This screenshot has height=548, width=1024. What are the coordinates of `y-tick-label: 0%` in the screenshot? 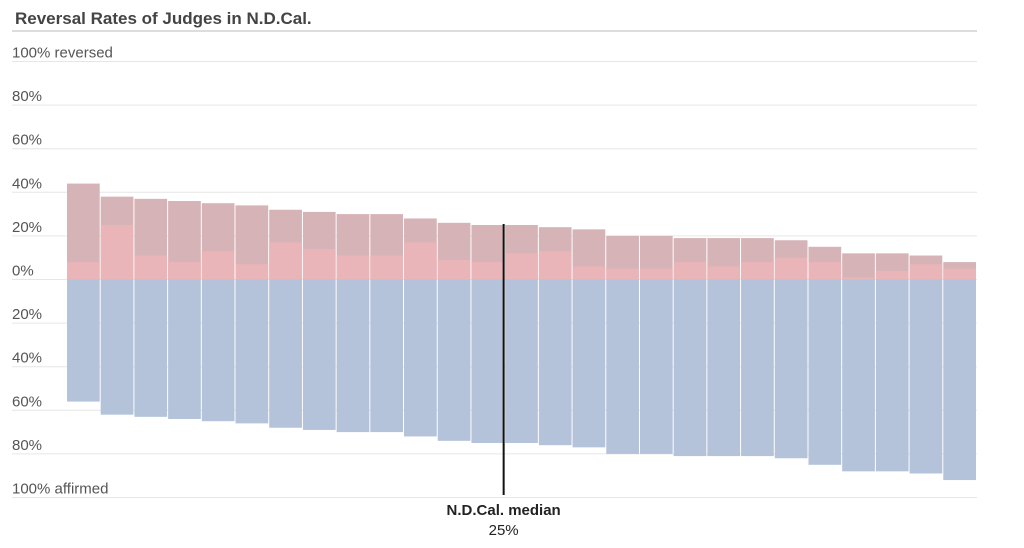 It's located at (23, 271).